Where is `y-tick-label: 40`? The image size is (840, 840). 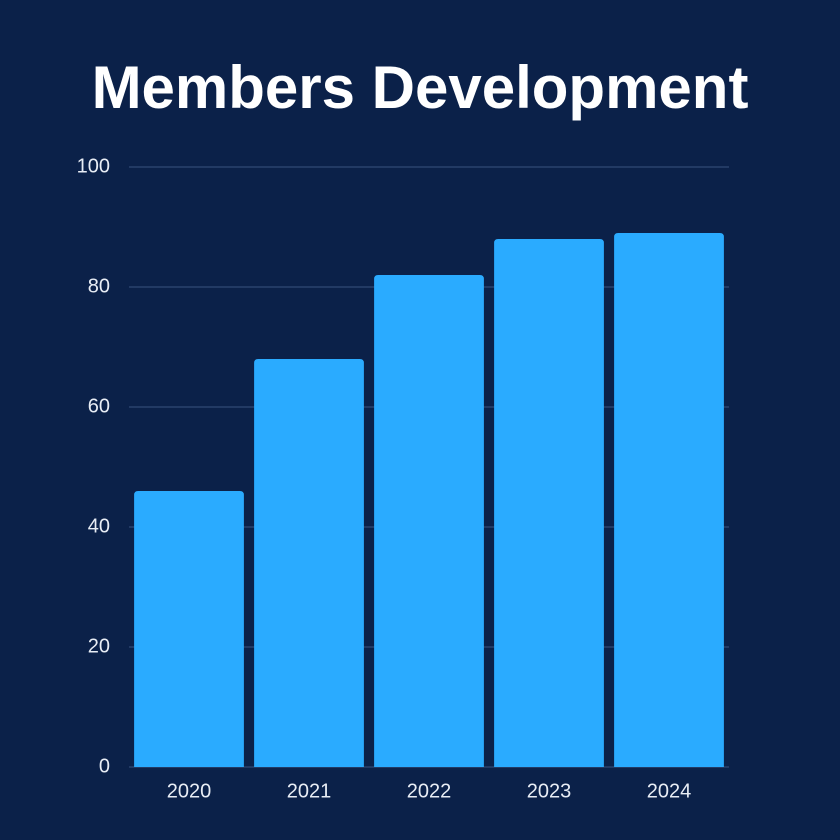
y-tick-label: 40 is located at coordinates (99, 526).